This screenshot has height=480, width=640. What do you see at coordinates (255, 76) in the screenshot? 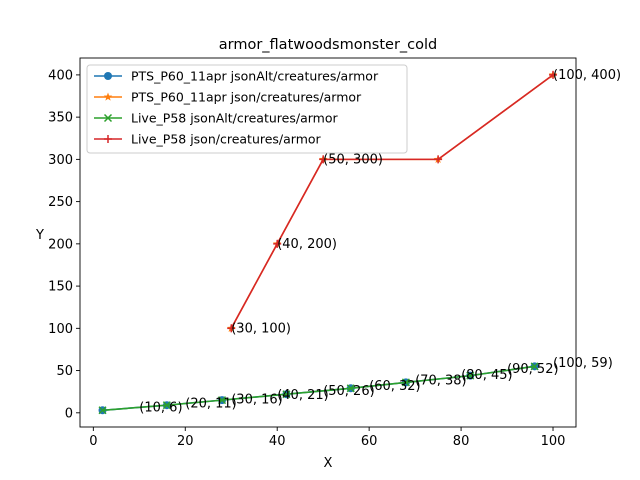
I see `legend-label-0: PTS_P60_11apr jsonAlt/creatures/armor` at bounding box center [255, 76].